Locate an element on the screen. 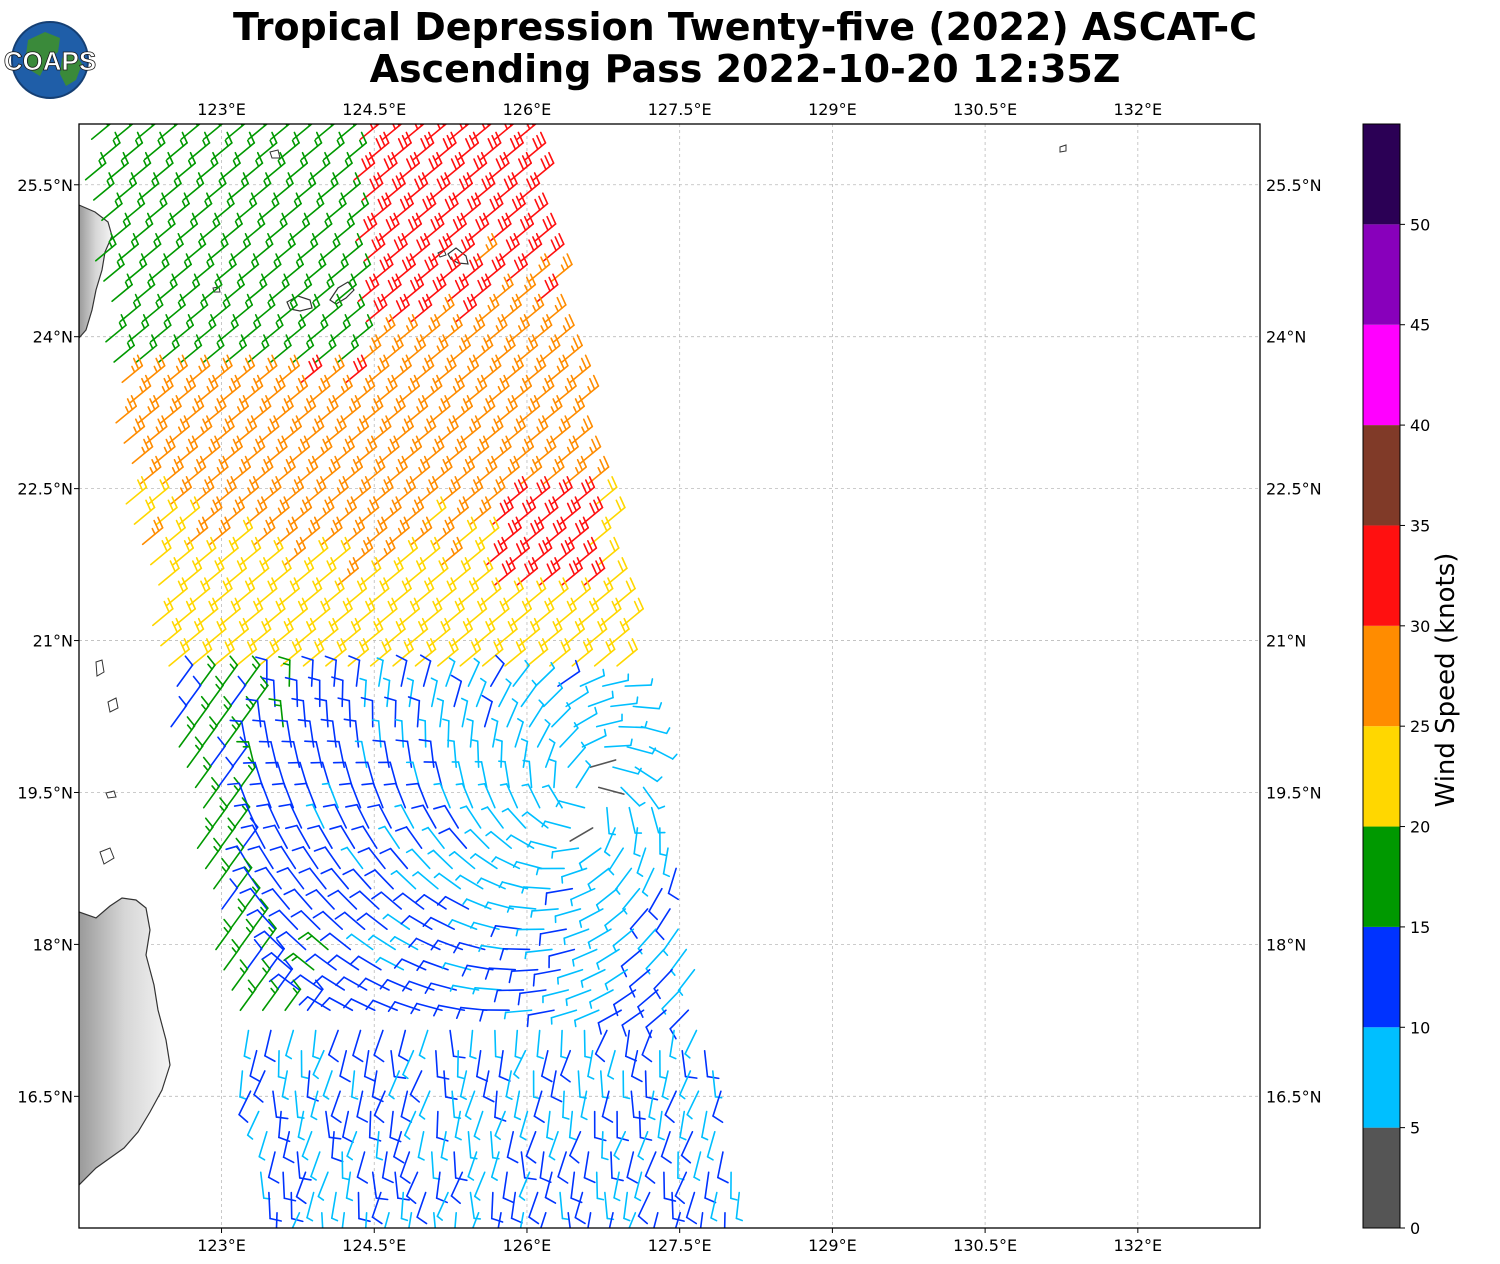  lon-tick-label-top: 132°E is located at coordinates (1137, 109).